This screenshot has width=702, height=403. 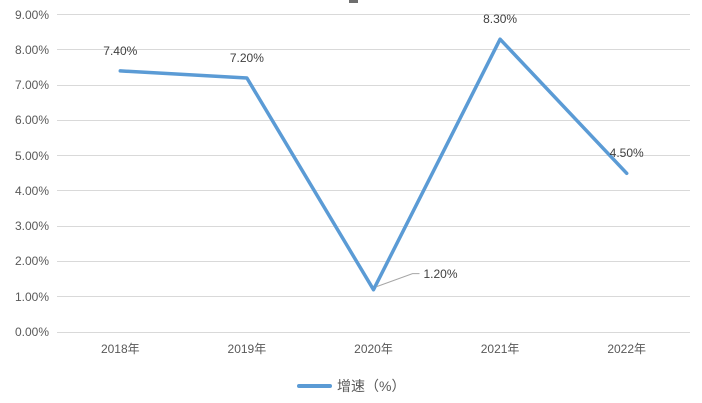 I want to click on x-axis-tick-label: 2018年, so click(x=120, y=349).